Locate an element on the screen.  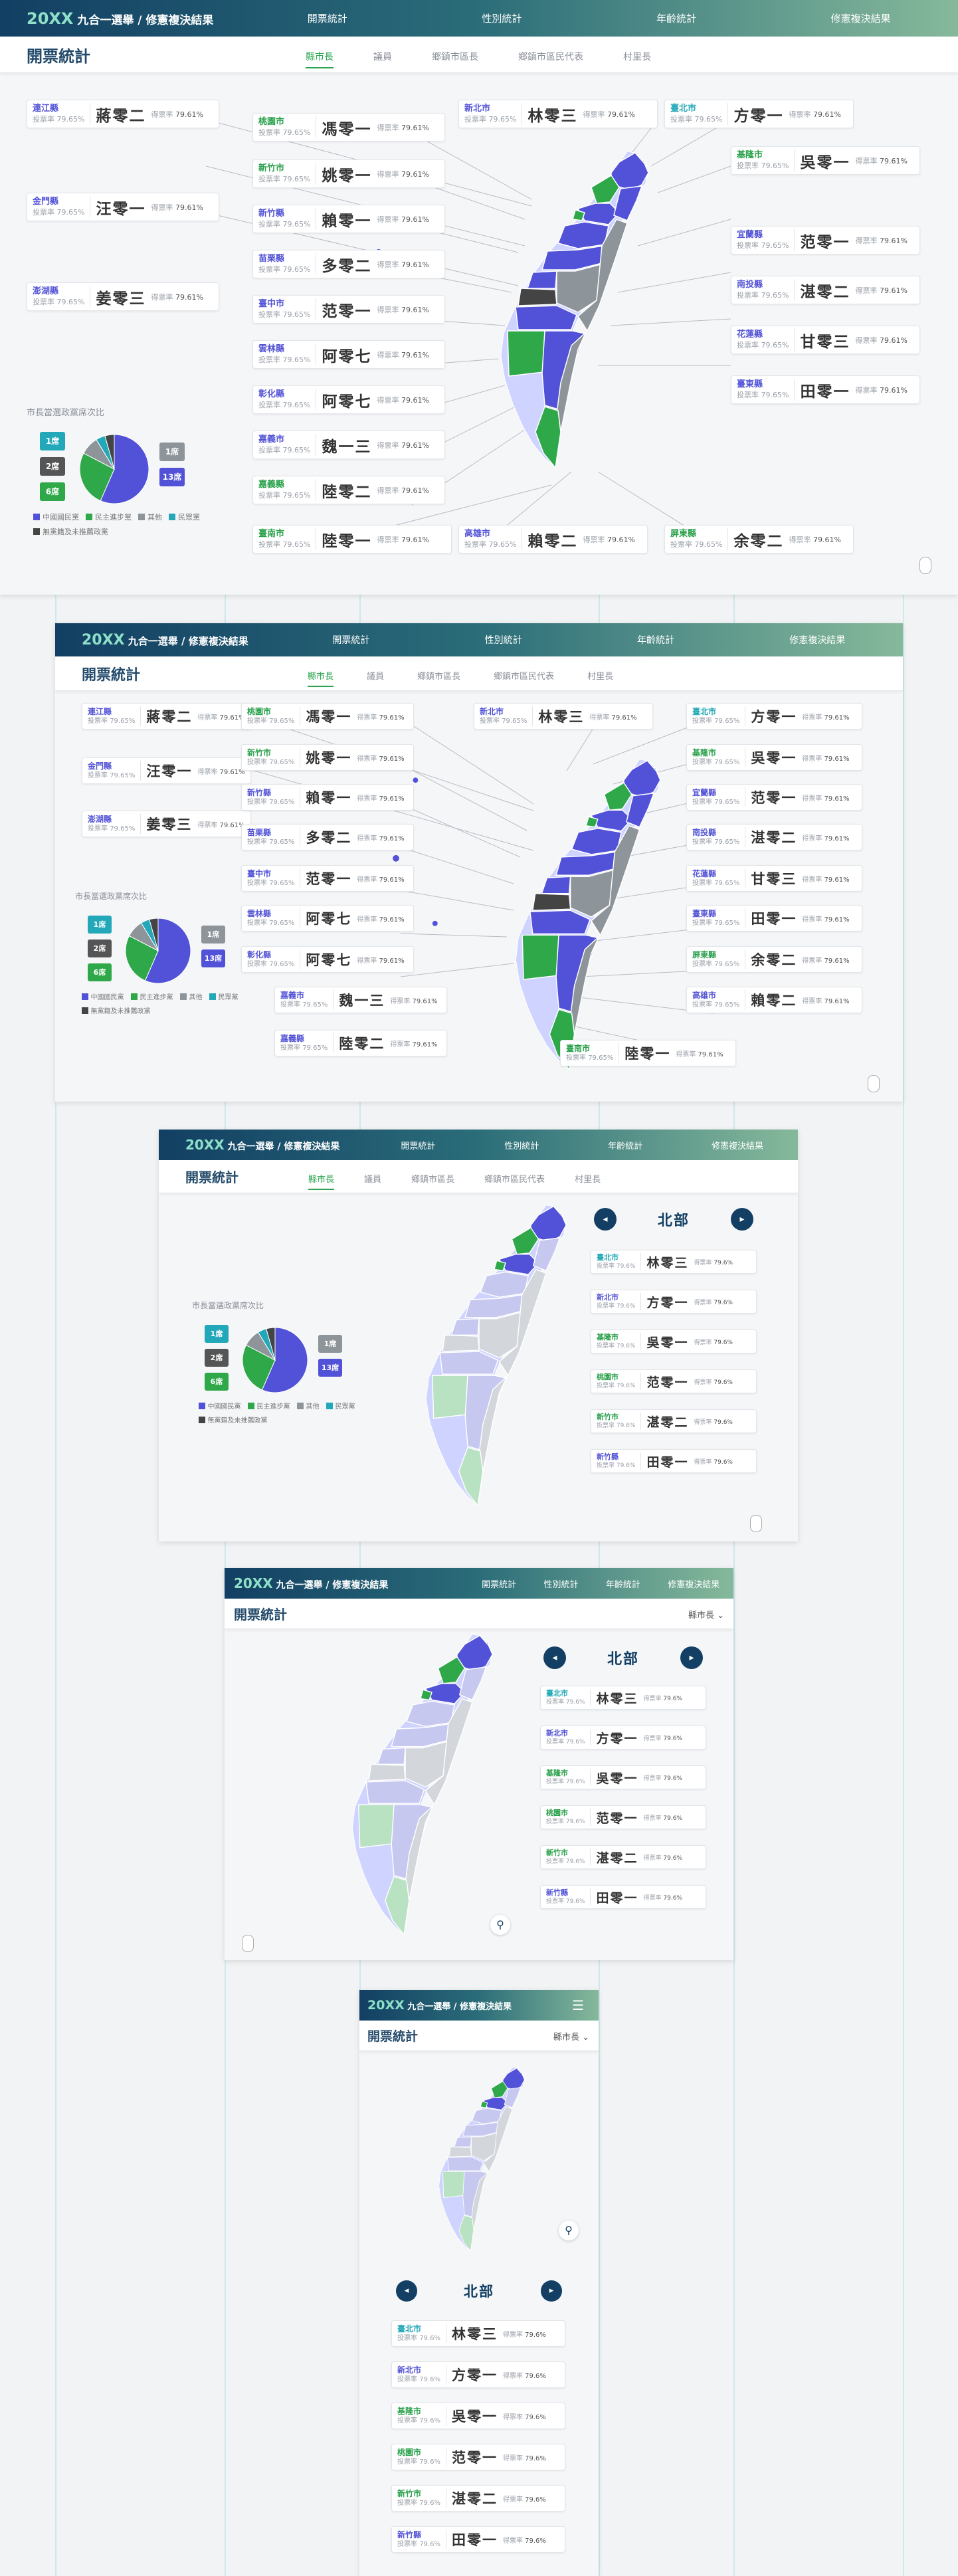
tab-township-rep: 鄉鎮市區民代表 is located at coordinates (524, 677).